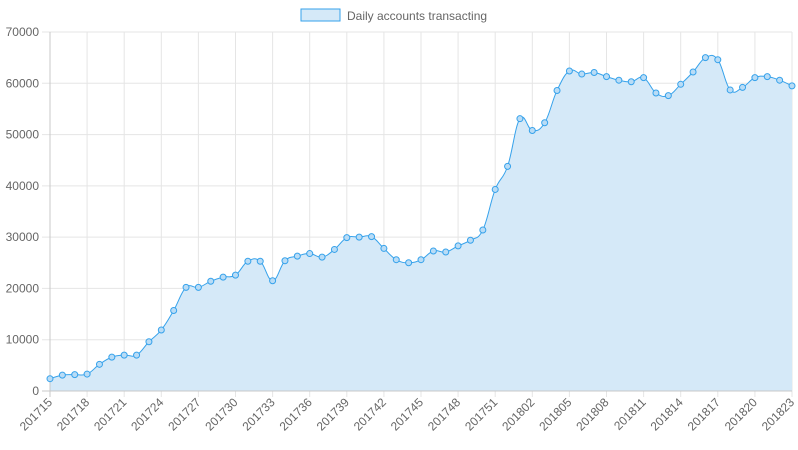  What do you see at coordinates (555, 414) in the screenshot?
I see `x-tick-label: 201805` at bounding box center [555, 414].